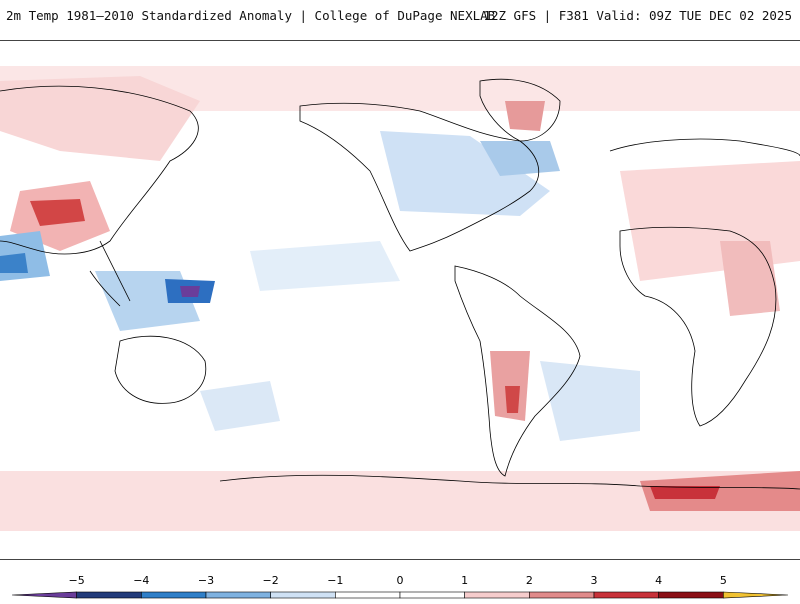 This screenshot has width=800, height=604. I want to click on asia-coast, so click(99, 170).